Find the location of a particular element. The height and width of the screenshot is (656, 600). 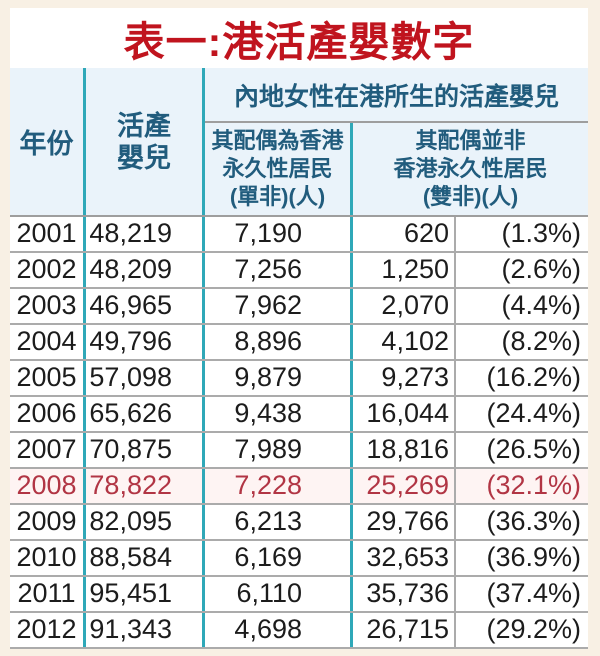

header-double-non-line3: (雙非)(人) is located at coordinates (470, 196).